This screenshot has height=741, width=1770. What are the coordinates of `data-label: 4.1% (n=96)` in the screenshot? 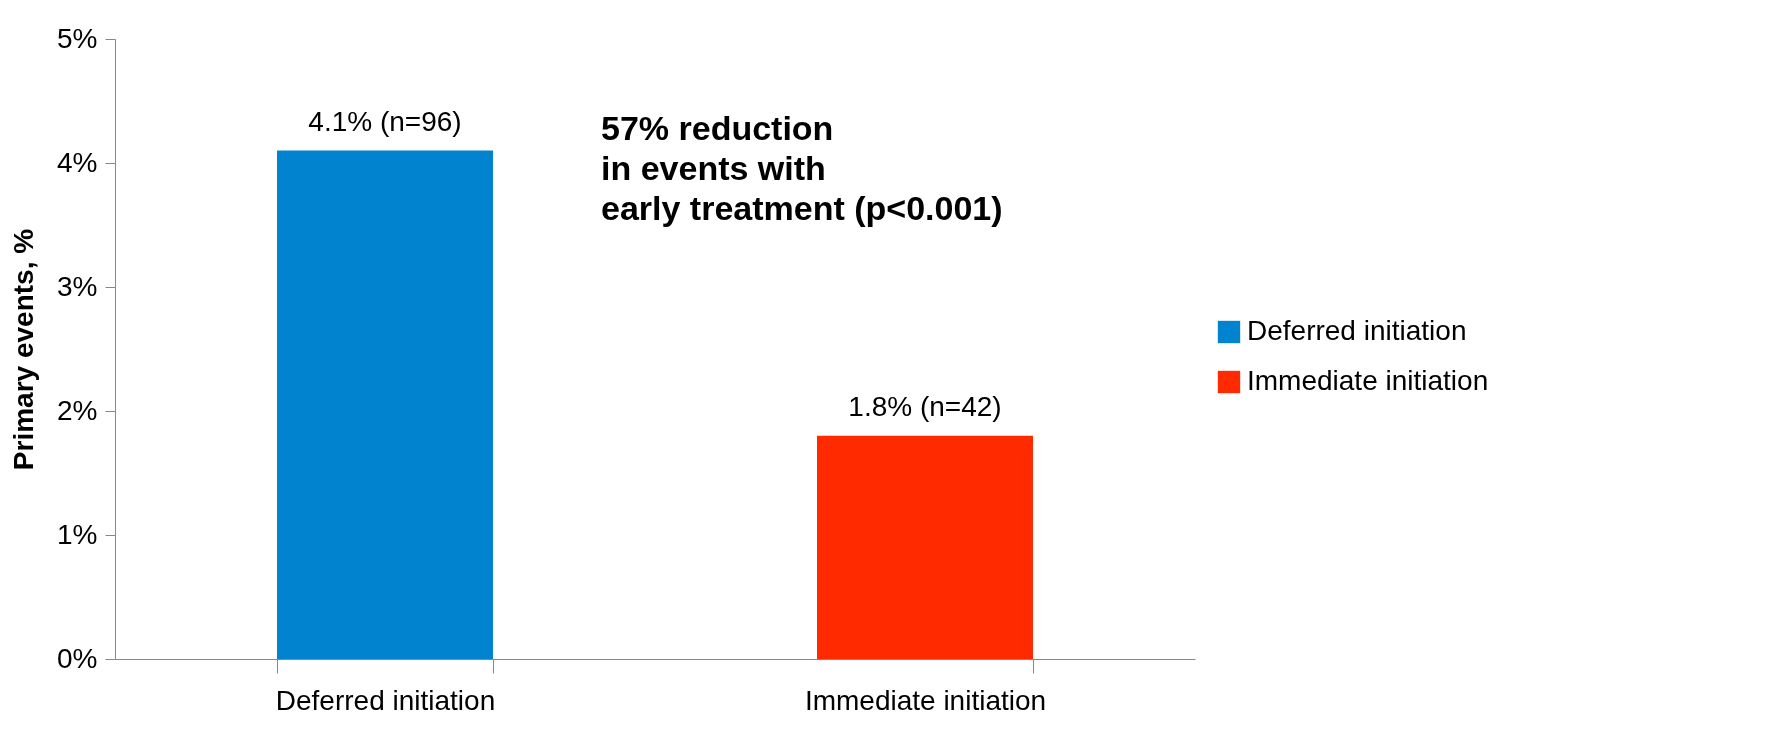 It's located at (385, 121).